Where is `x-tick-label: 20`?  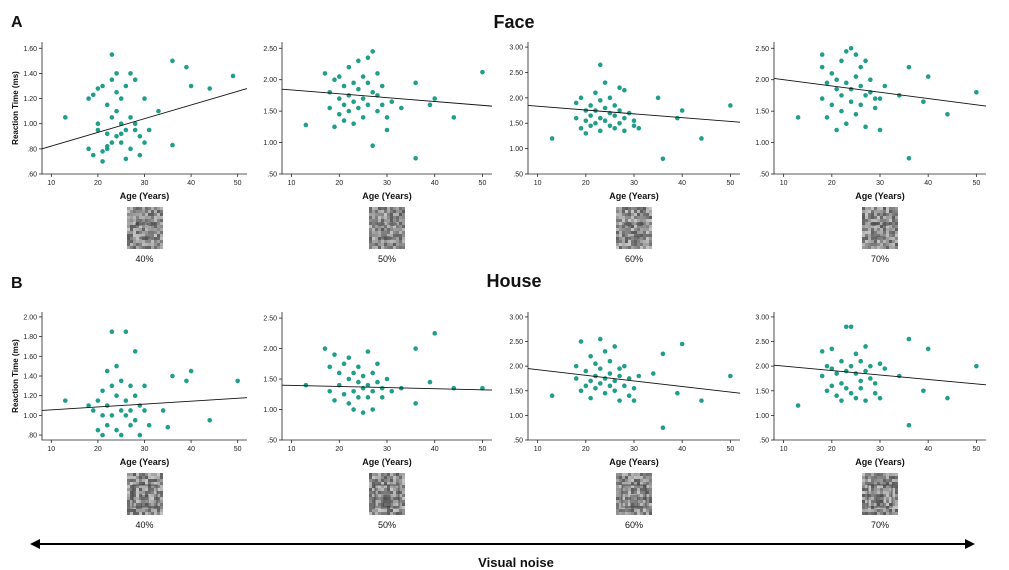
x-tick-label: 20 is located at coordinates (832, 183).